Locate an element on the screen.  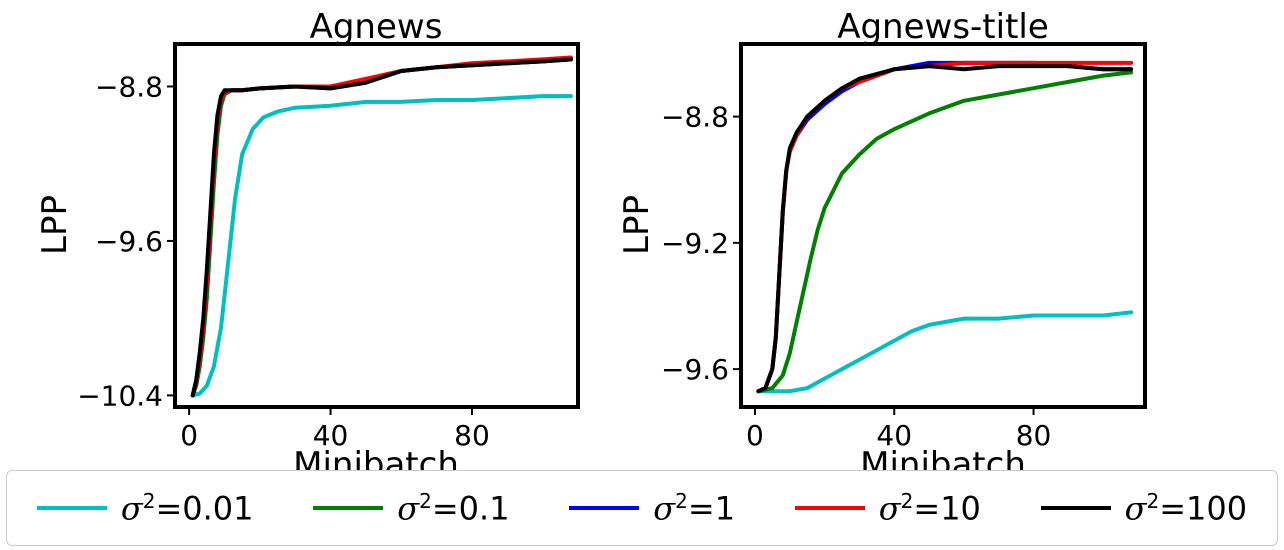
legend-item: σ2=100 is located at coordinates (1144, 508).